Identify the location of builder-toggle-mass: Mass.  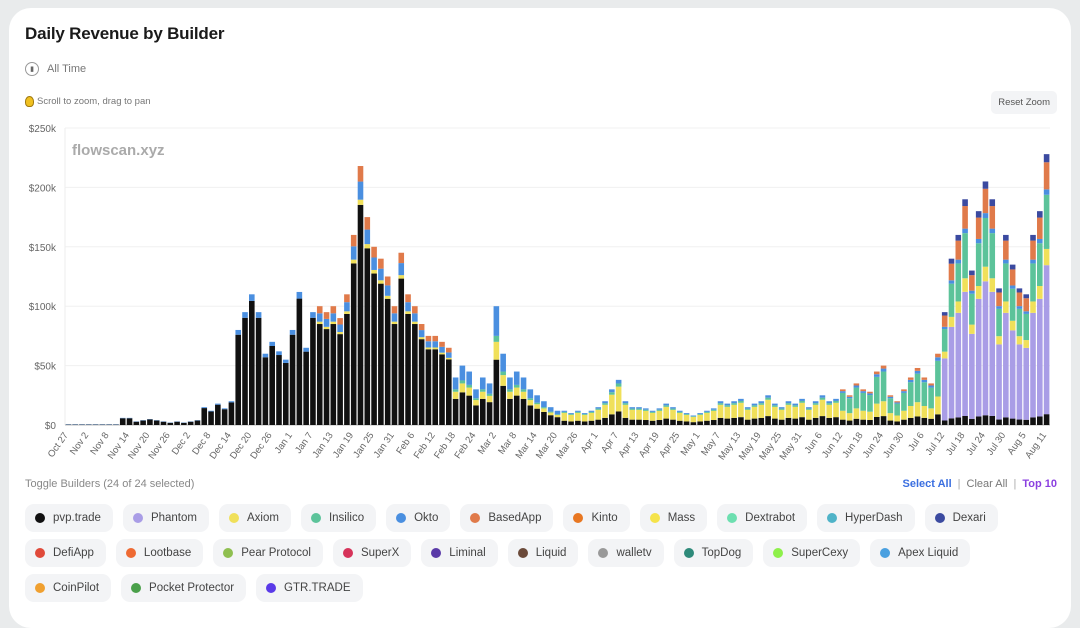
(673, 518).